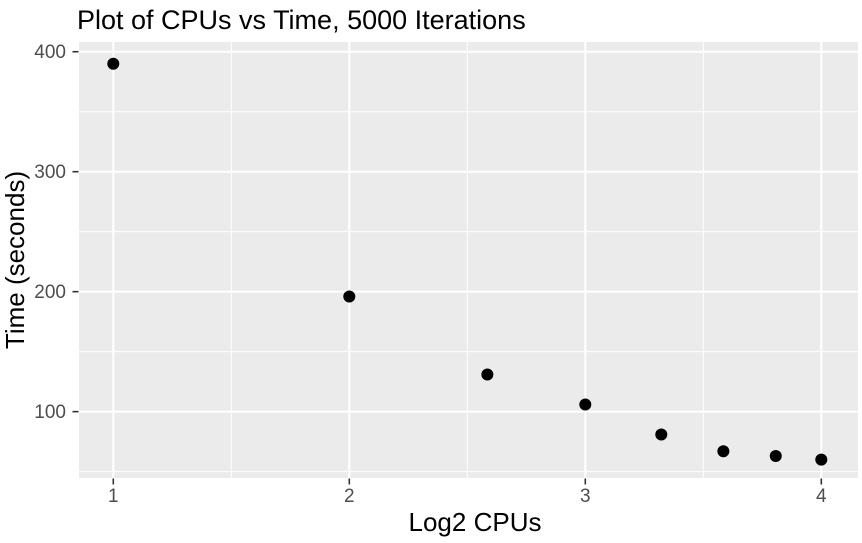  I want to click on x-tick-label: 3, so click(585, 496).